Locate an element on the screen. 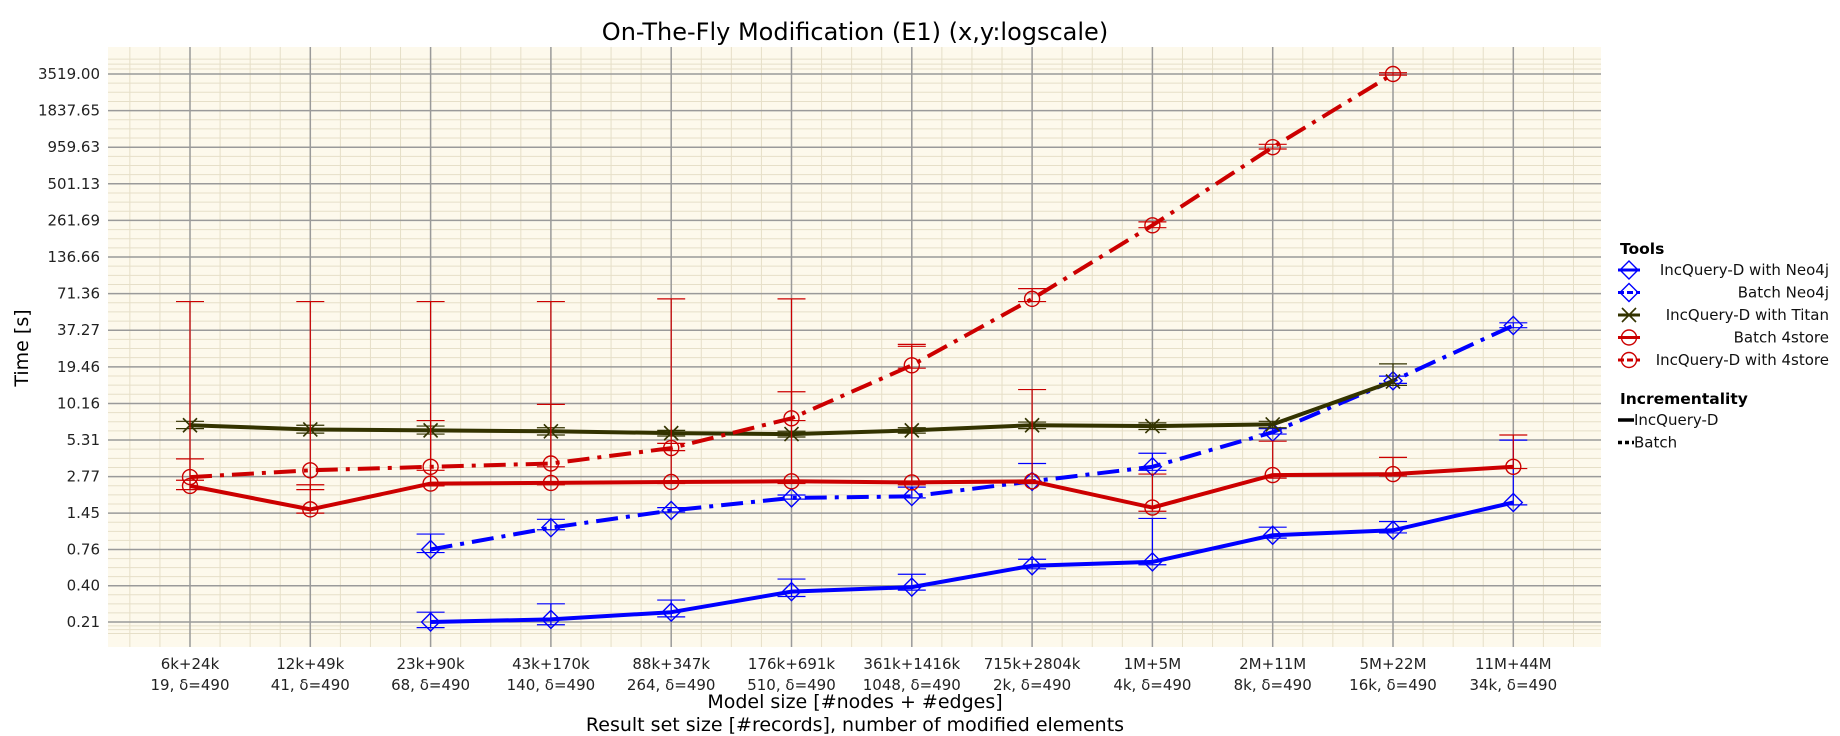  x-tick-label: 361k+1416k is located at coordinates (911, 664).